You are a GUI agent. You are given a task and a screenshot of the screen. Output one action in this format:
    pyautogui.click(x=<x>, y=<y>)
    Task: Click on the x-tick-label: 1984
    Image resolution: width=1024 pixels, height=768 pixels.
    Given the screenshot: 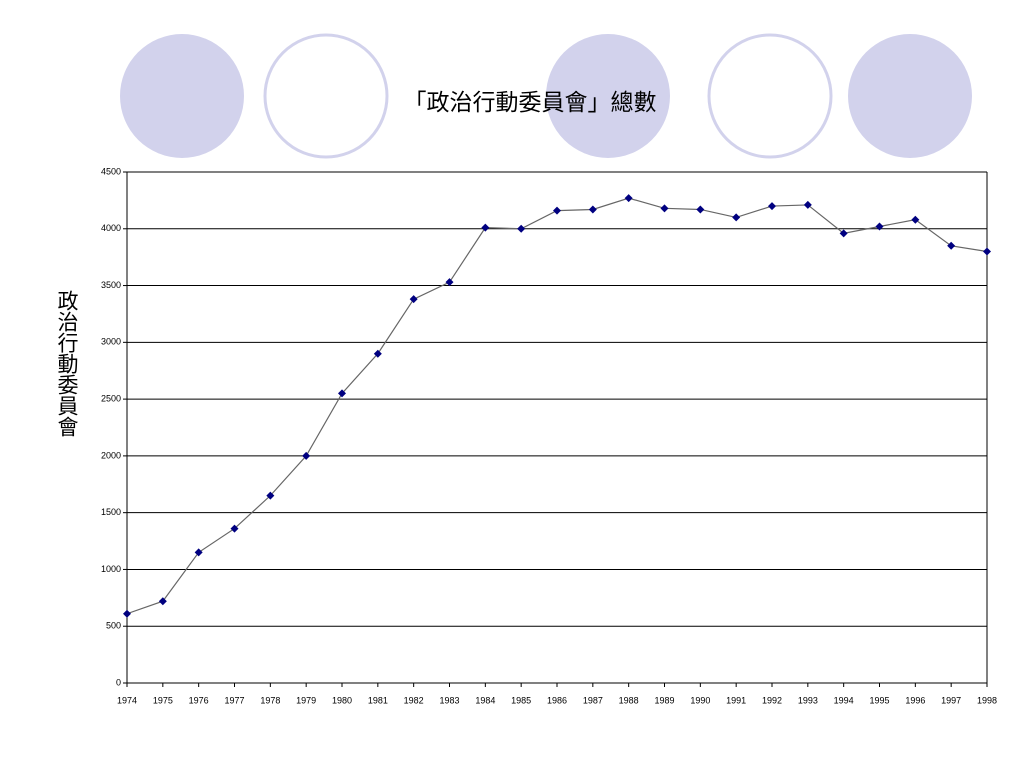 What is the action you would take?
    pyautogui.click(x=485, y=700)
    